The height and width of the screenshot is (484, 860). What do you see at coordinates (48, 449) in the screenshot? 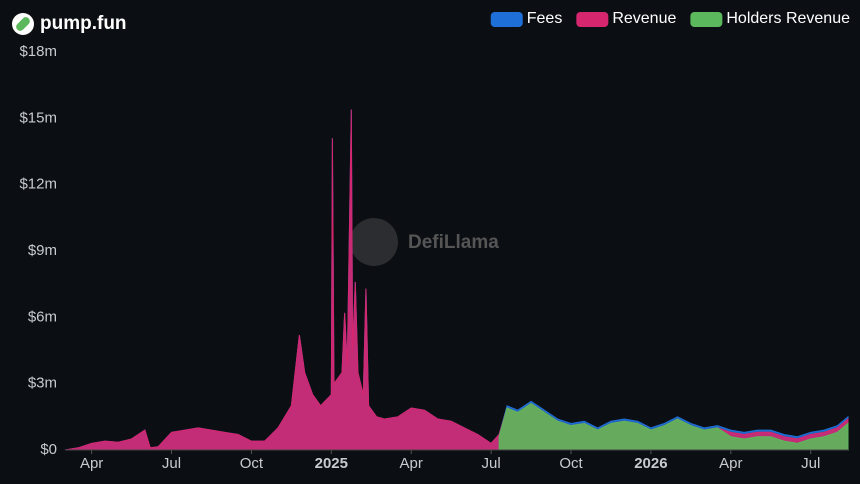
I see `y-tick-label: $0` at bounding box center [48, 449].